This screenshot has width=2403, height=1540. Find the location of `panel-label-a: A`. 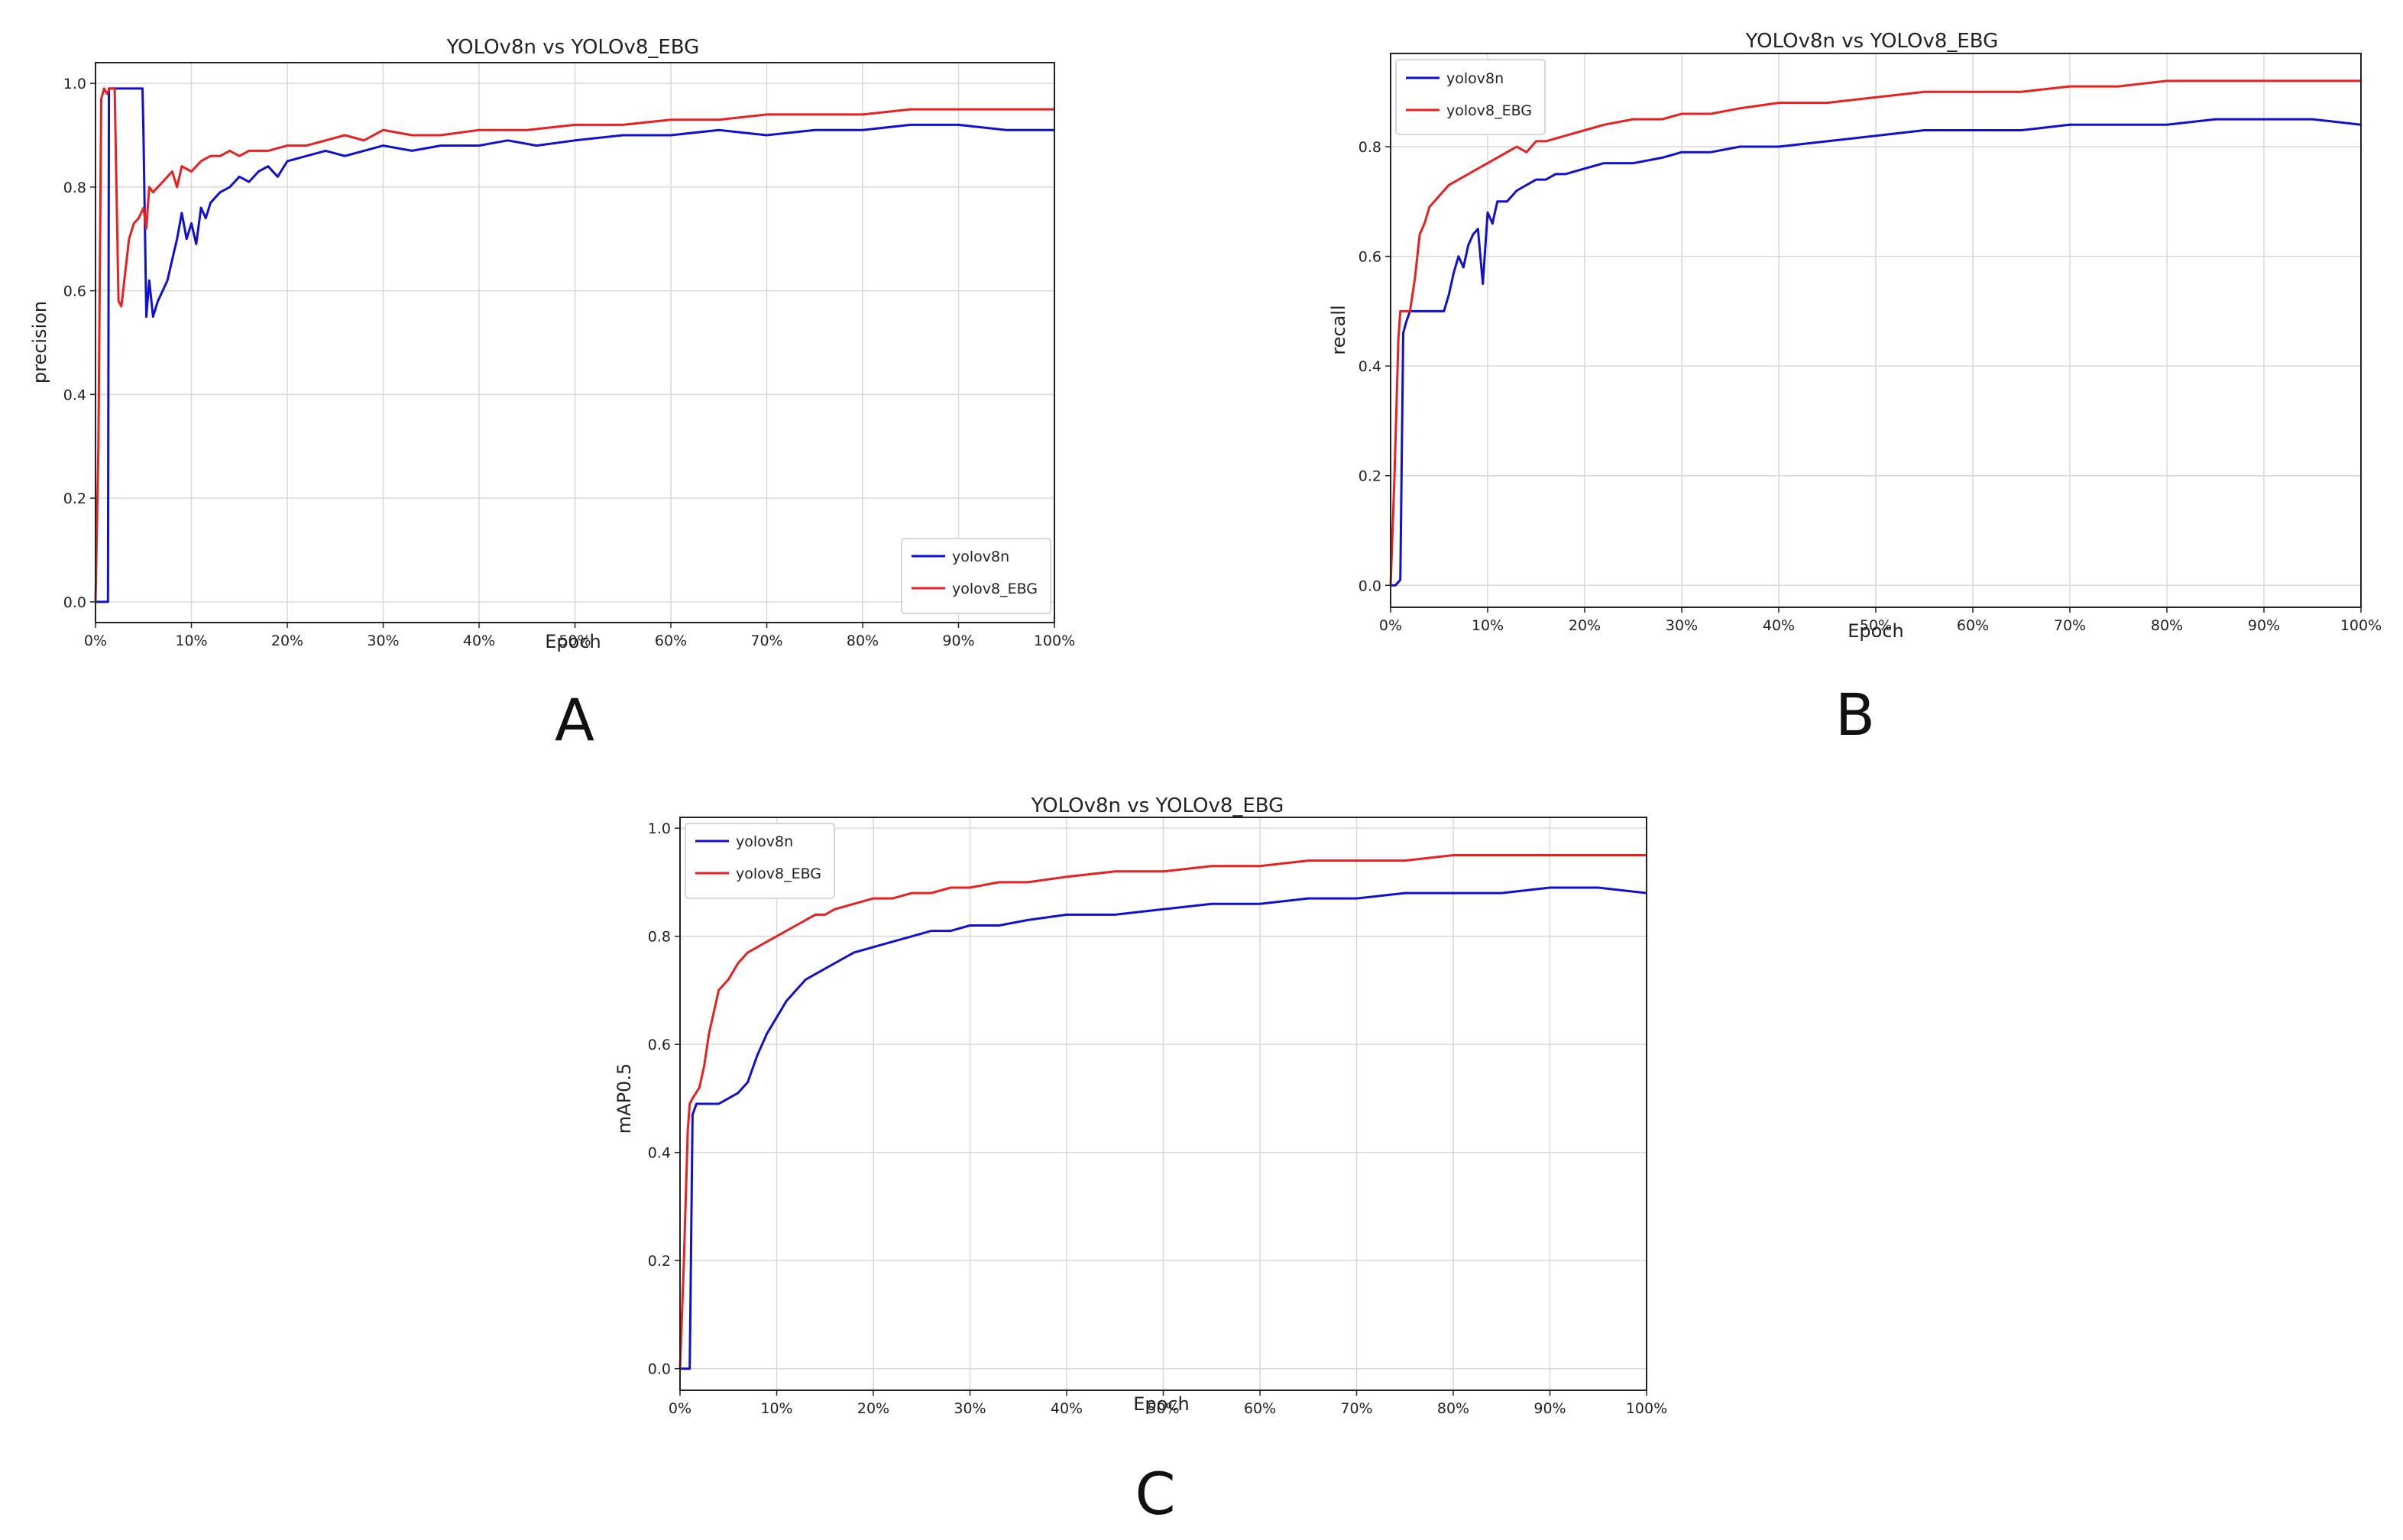

panel-label-a: A is located at coordinates (574, 720).